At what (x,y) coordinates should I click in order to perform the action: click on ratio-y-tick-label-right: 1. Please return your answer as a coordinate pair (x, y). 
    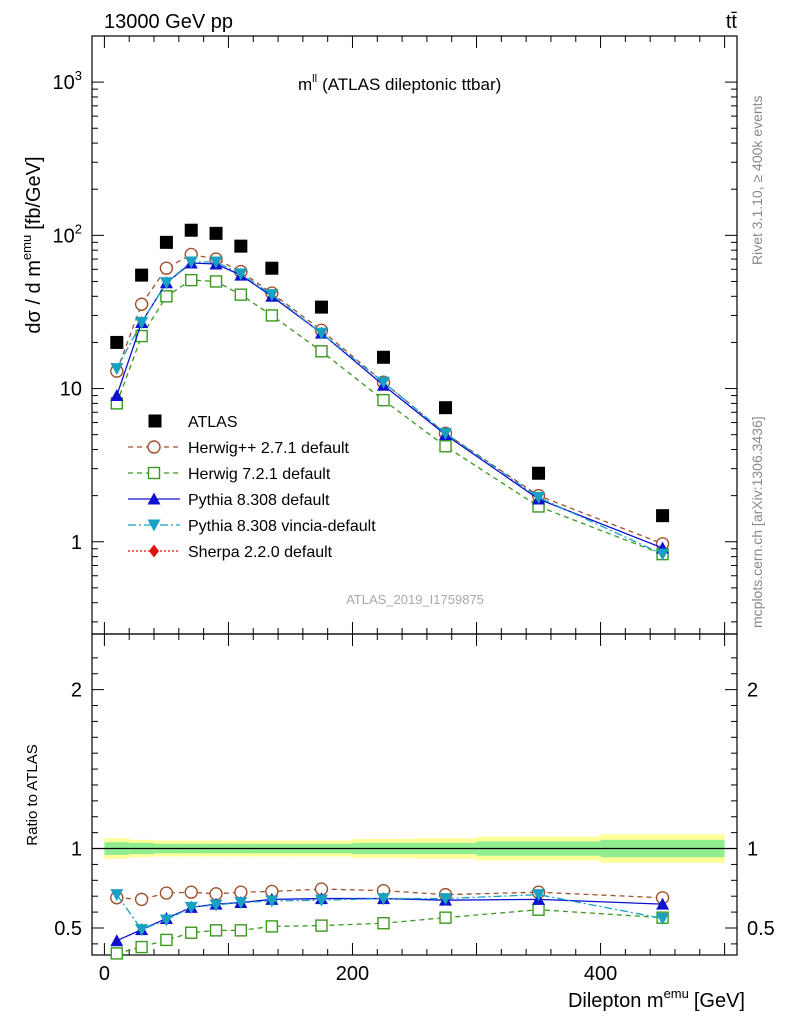
    Looking at the image, I should click on (752, 850).